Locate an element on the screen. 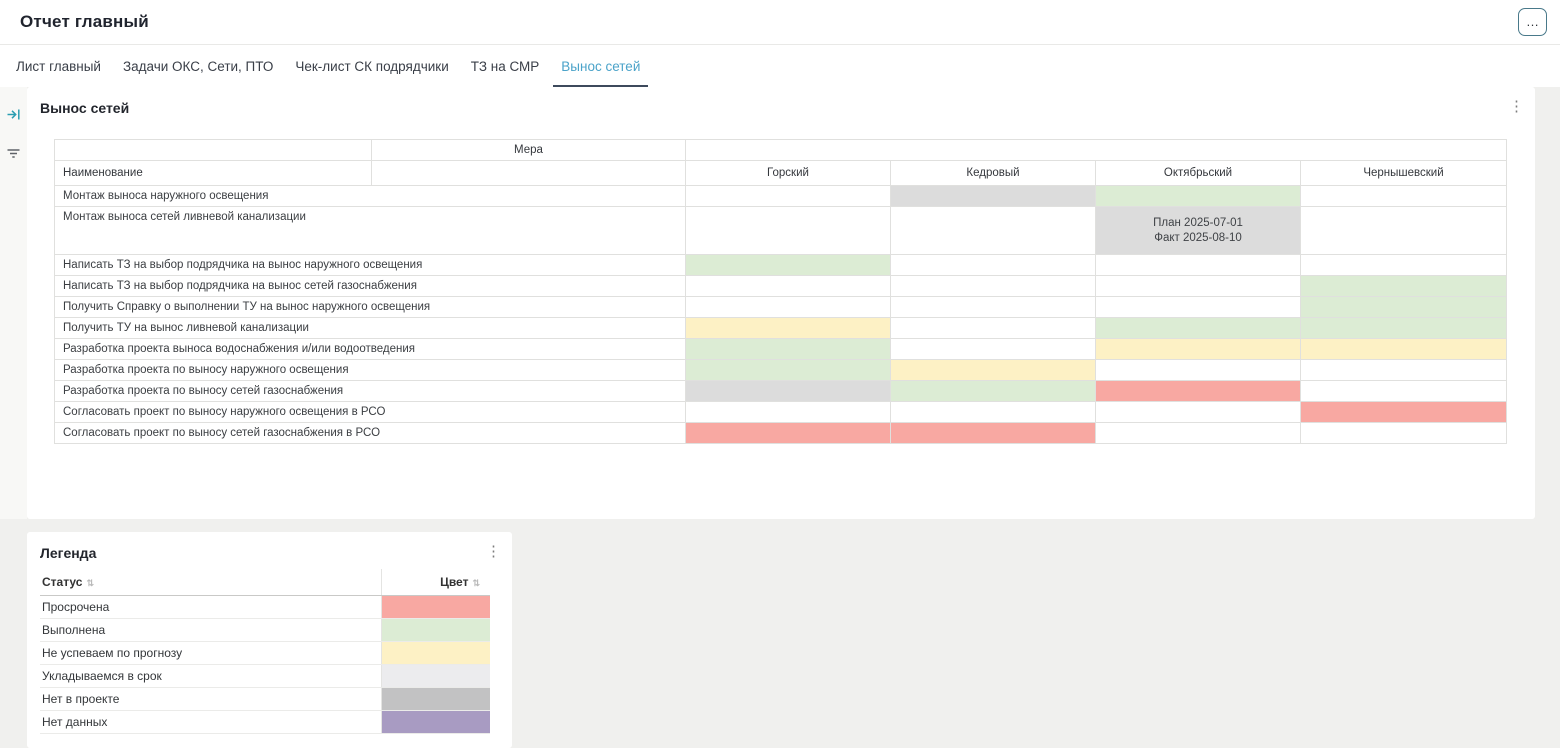 This screenshot has height=748, width=1560. tab-checklist-sk: Чек-лист СК подрядчики is located at coordinates (372, 66).